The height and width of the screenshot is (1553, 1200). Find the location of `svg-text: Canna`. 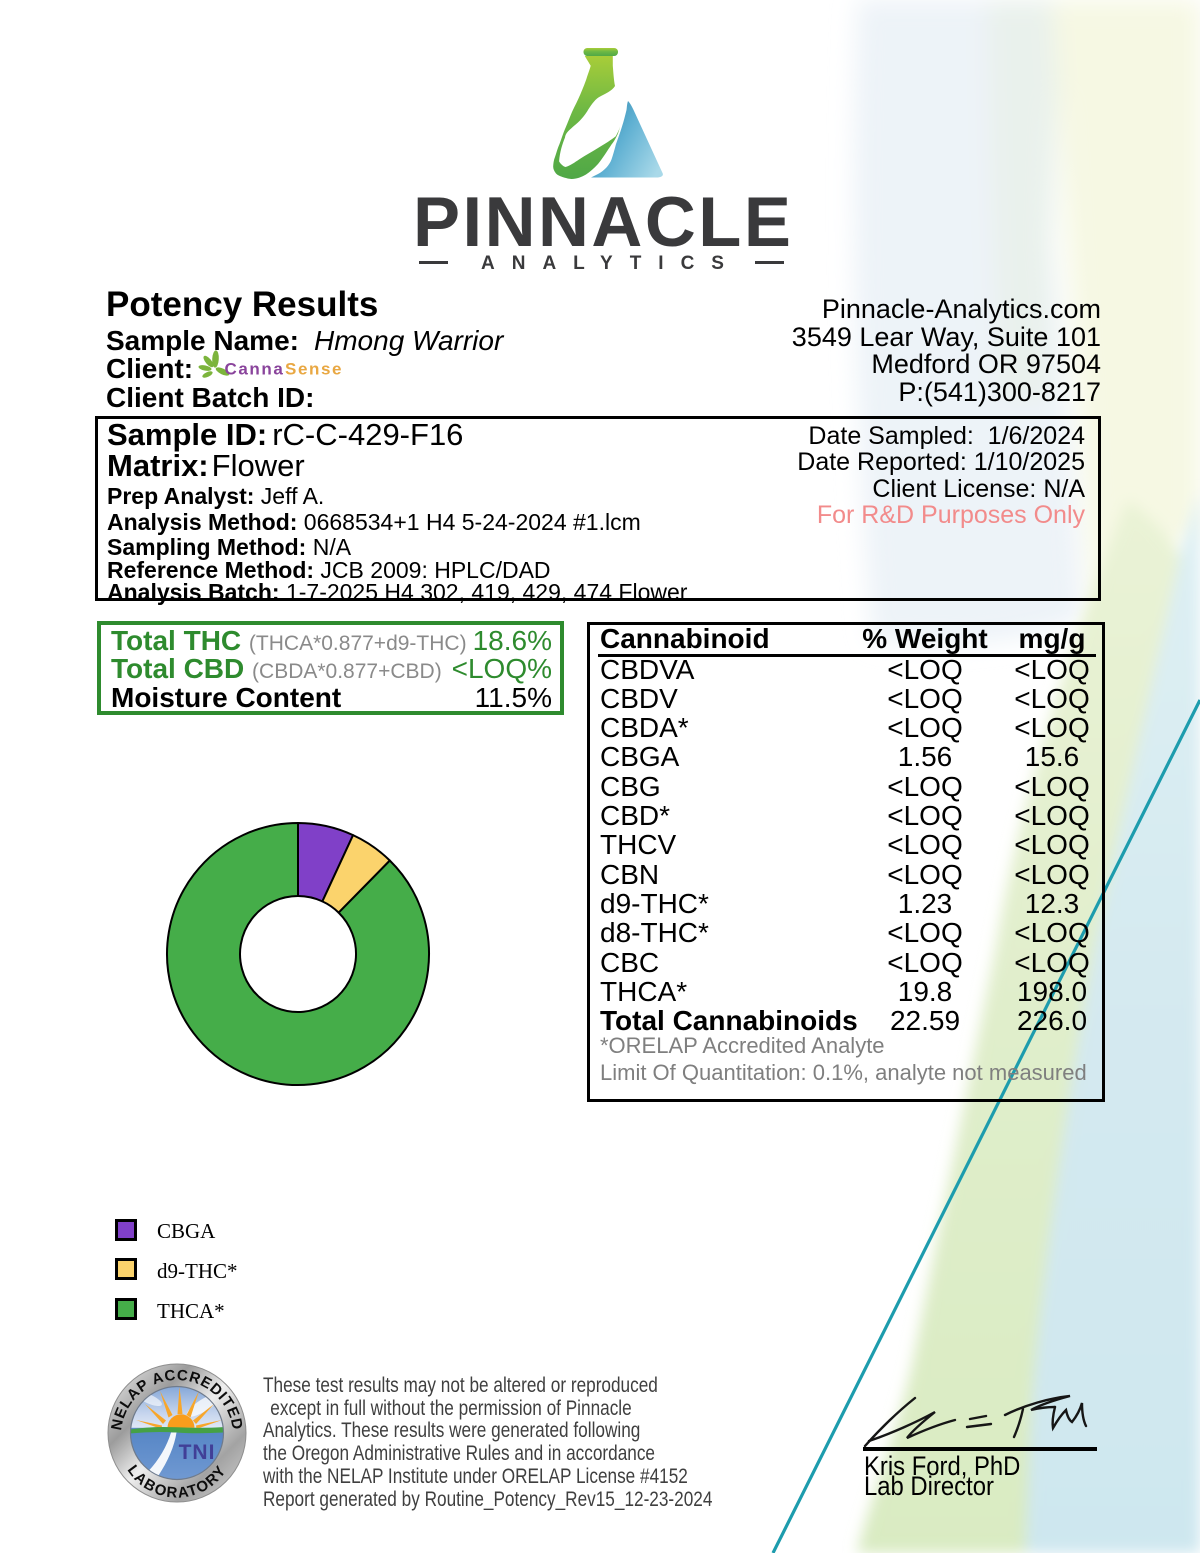

svg-text: Canna is located at coordinates (255, 369).